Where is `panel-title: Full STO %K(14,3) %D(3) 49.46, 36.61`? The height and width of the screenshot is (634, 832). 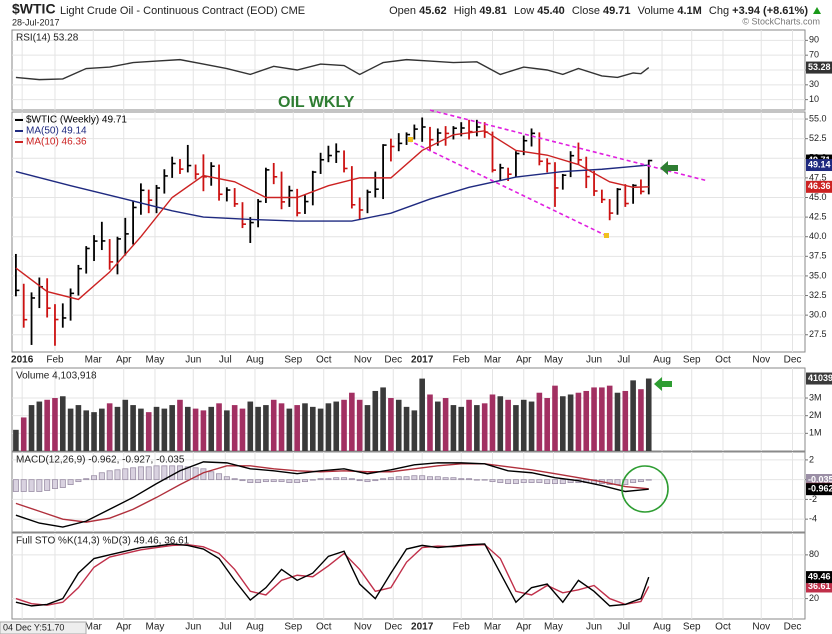
panel-title: Full STO %K(14,3) %D(3) 49.46, 36.61 is located at coordinates (103, 541).